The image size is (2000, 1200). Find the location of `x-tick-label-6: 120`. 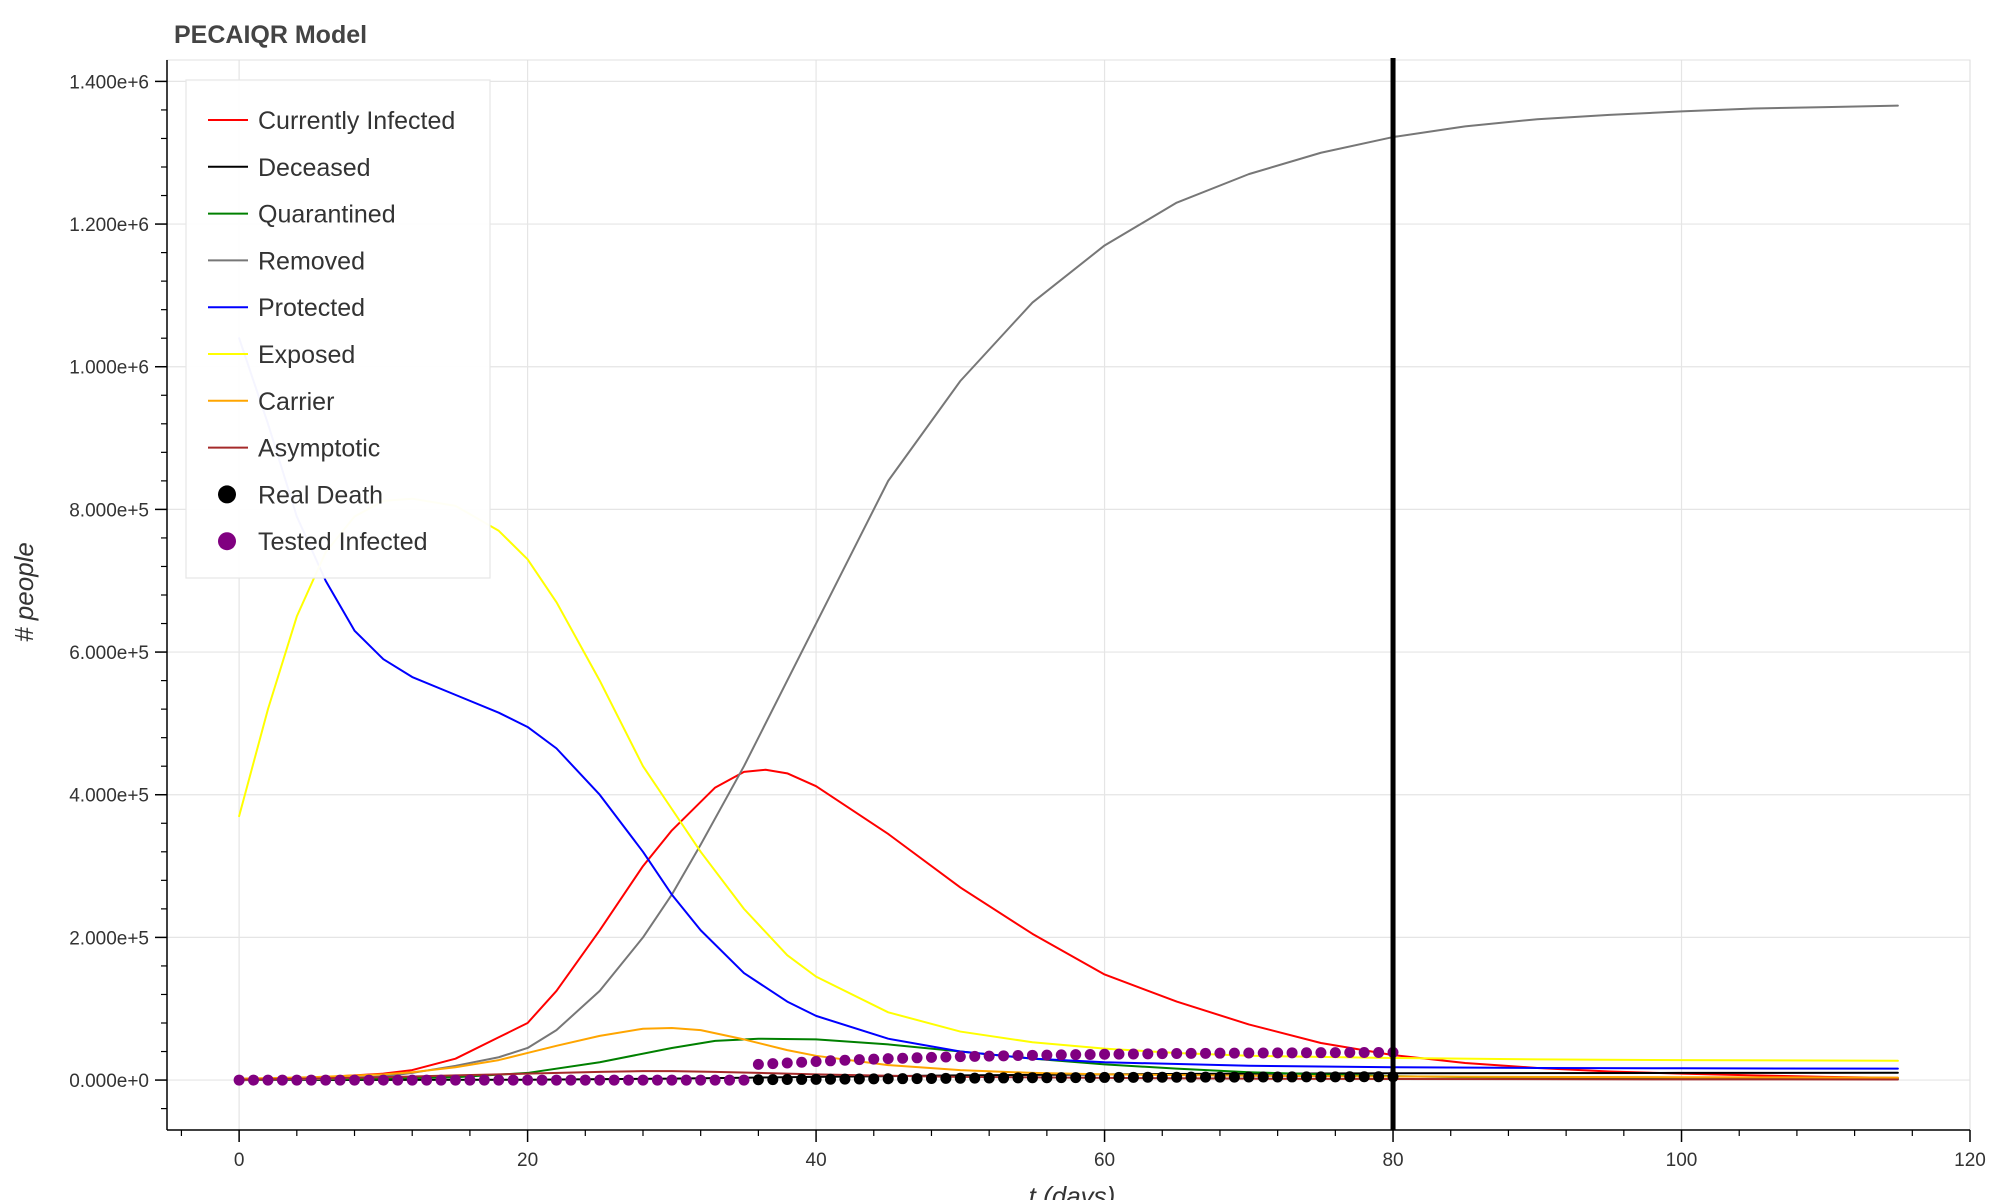

x-tick-label-6: 120 is located at coordinates (1970, 1160).